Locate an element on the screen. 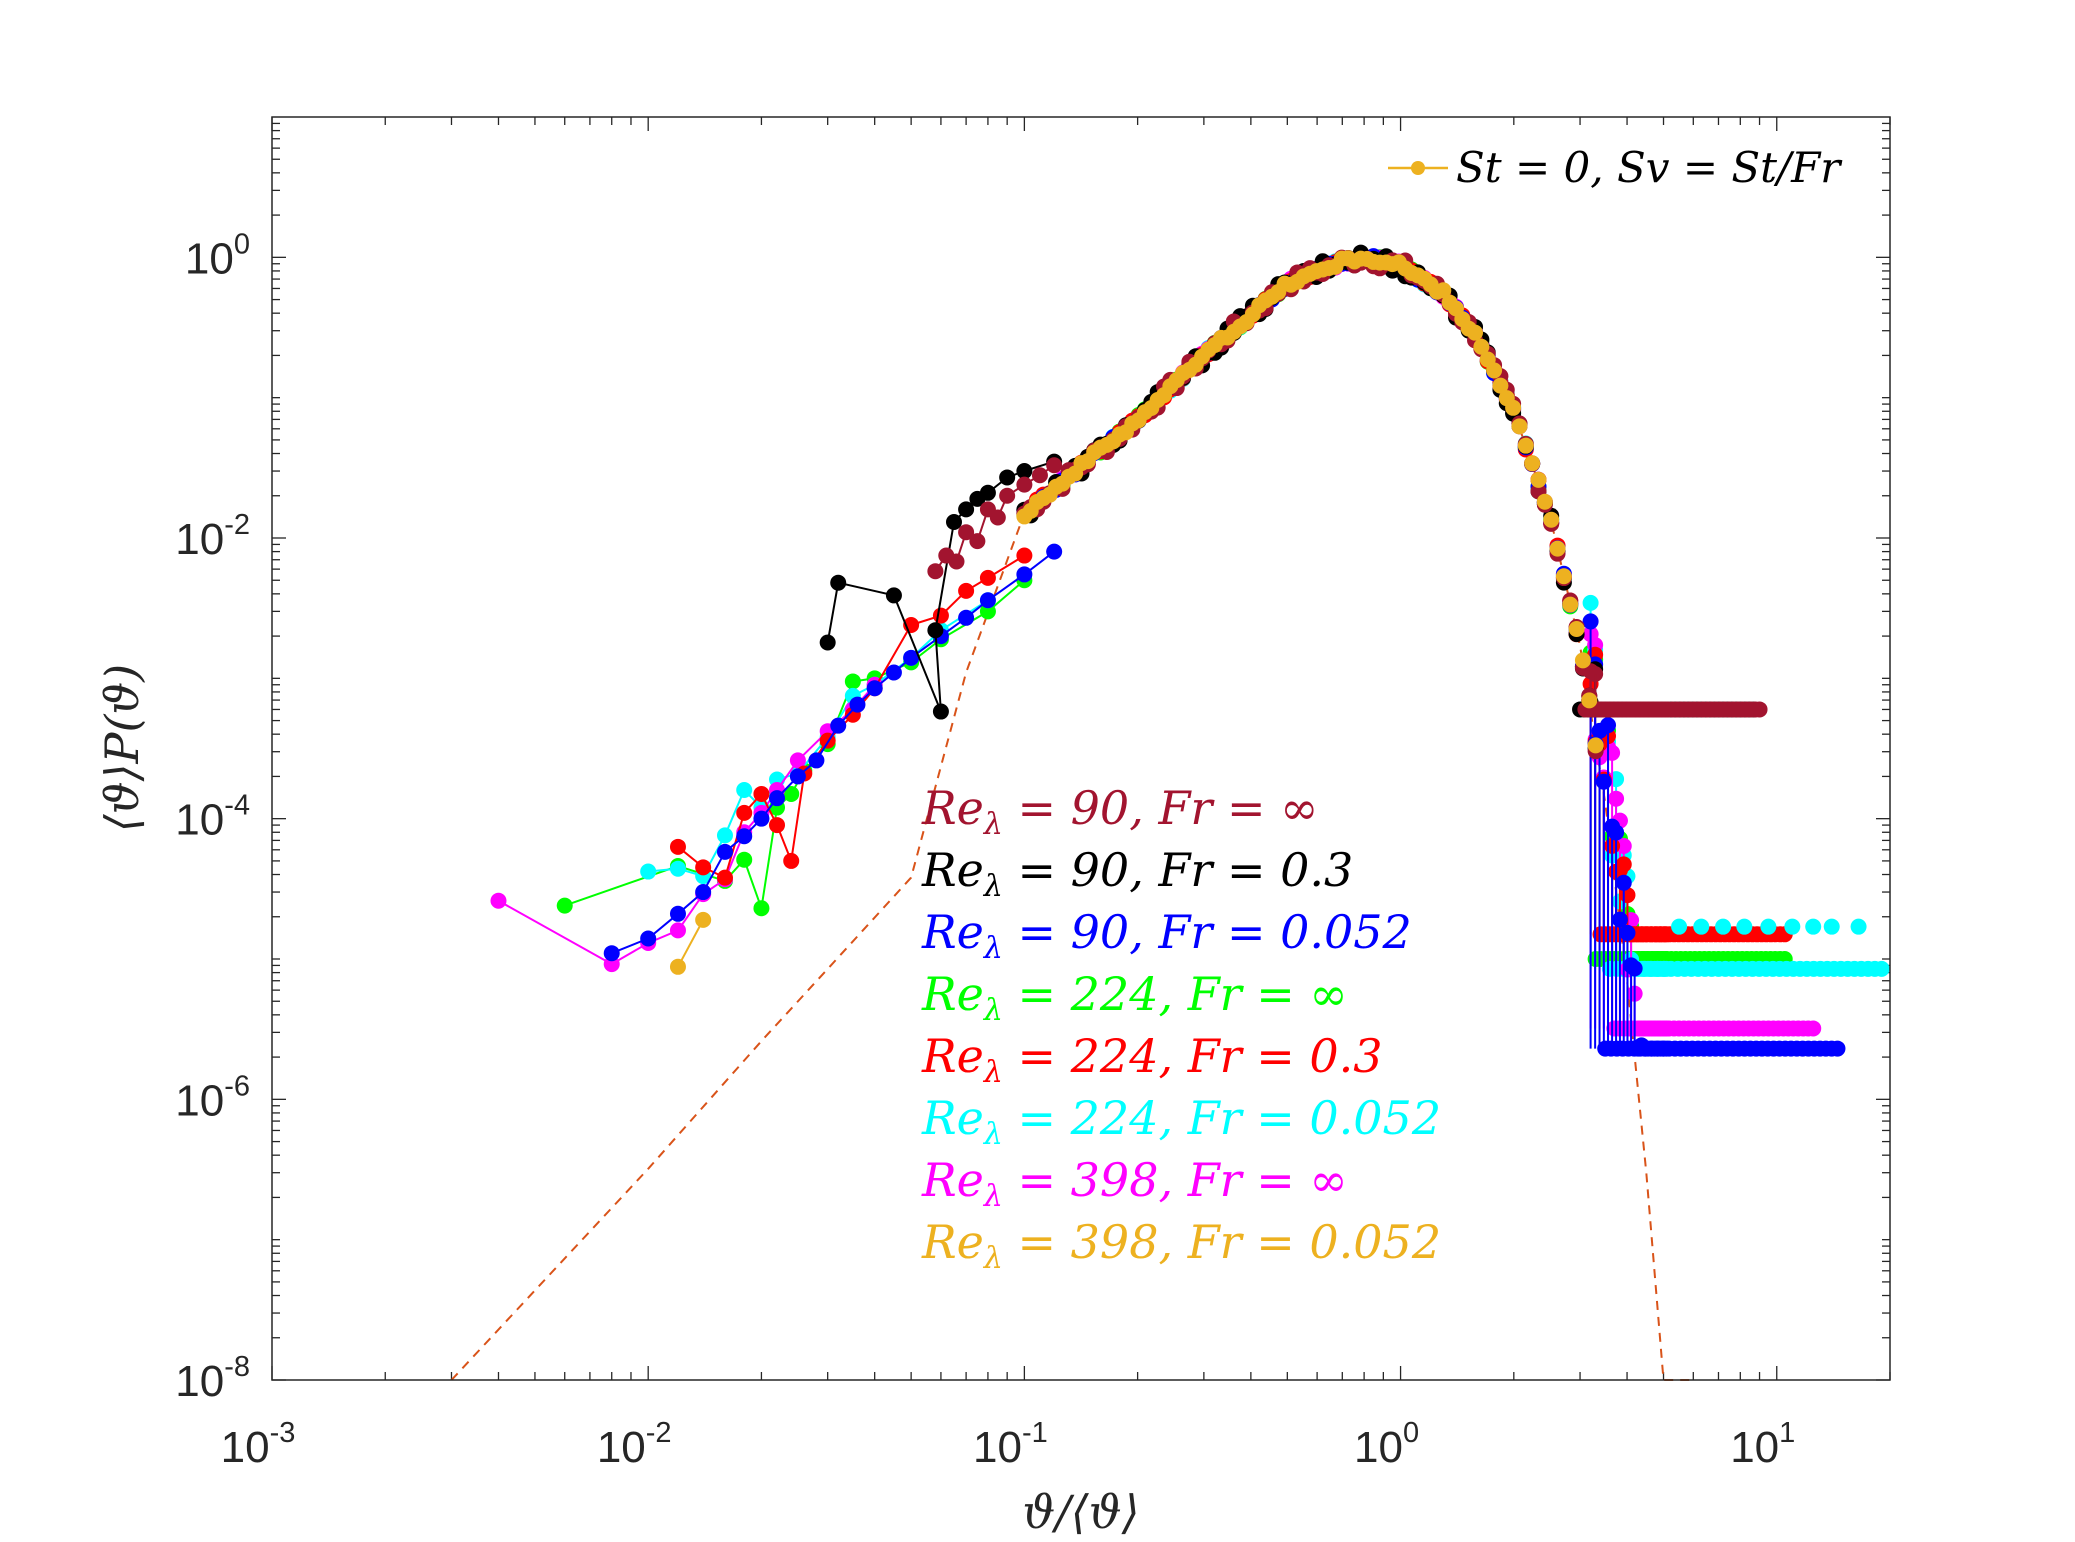  x-tick-label: 10¹ is located at coordinates (1762, 1444).